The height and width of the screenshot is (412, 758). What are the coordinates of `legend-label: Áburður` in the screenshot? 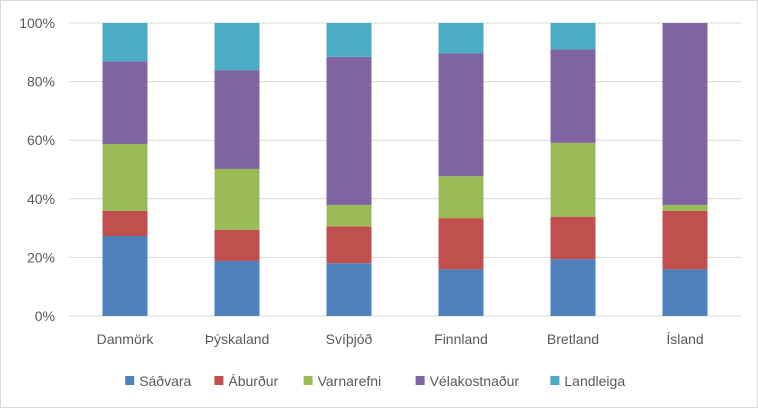 It's located at (253, 381).